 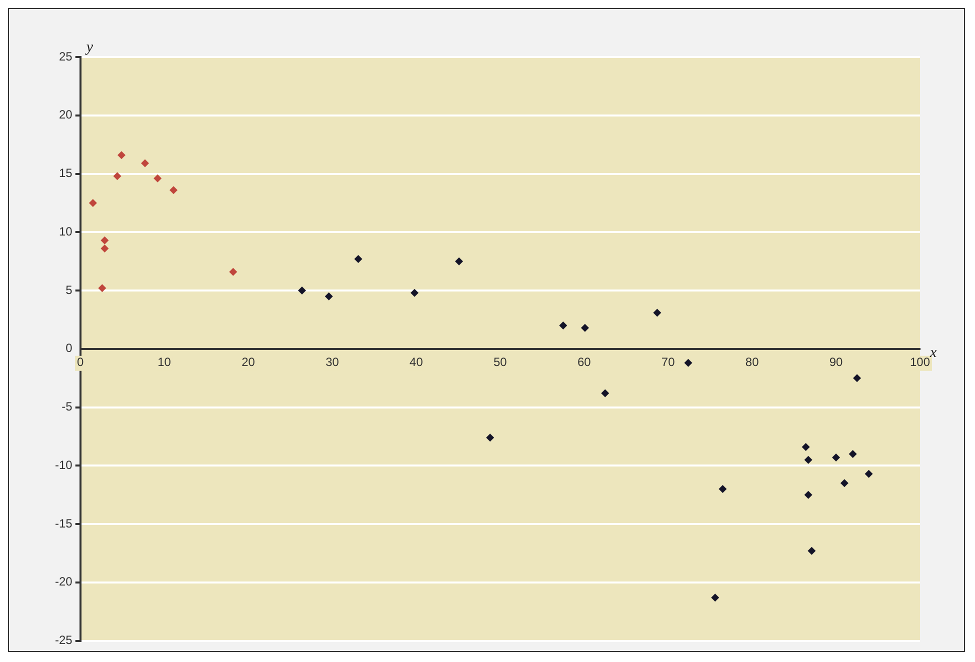 I want to click on y-tick-label: 0, so click(x=69, y=348).